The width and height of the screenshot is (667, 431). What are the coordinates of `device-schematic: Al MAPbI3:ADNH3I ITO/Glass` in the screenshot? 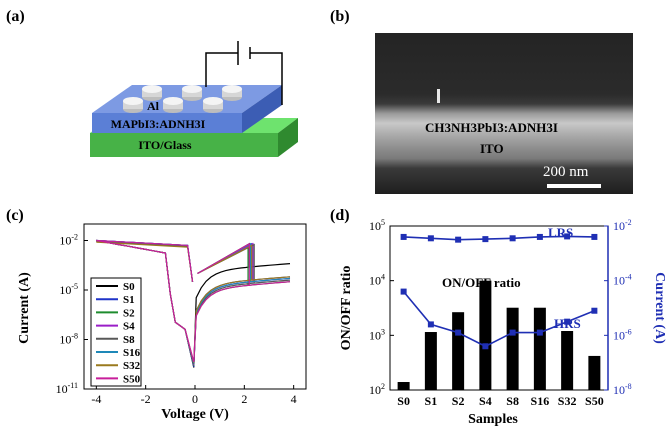 It's located at (194, 99).